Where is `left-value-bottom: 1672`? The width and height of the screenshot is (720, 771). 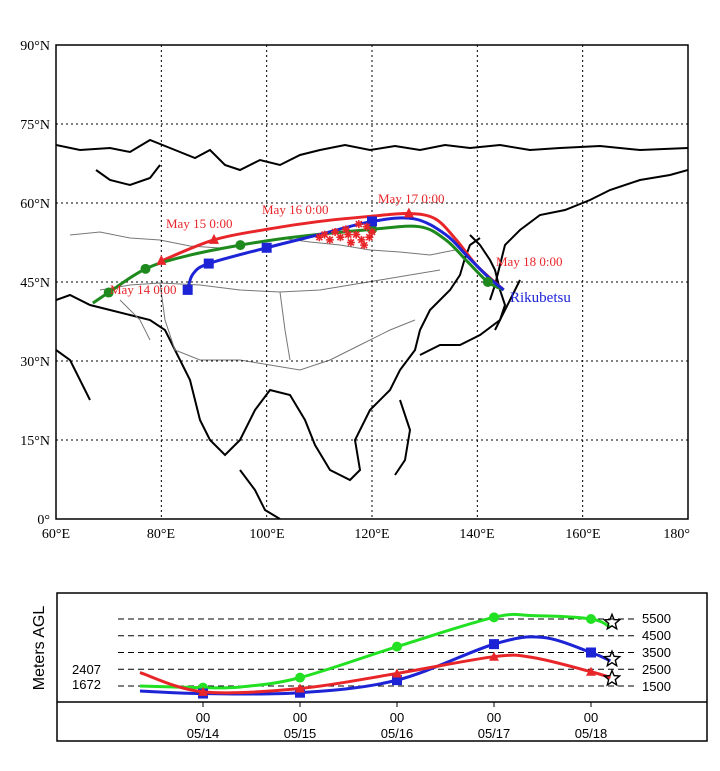 left-value-bottom: 1672 is located at coordinates (86, 684).